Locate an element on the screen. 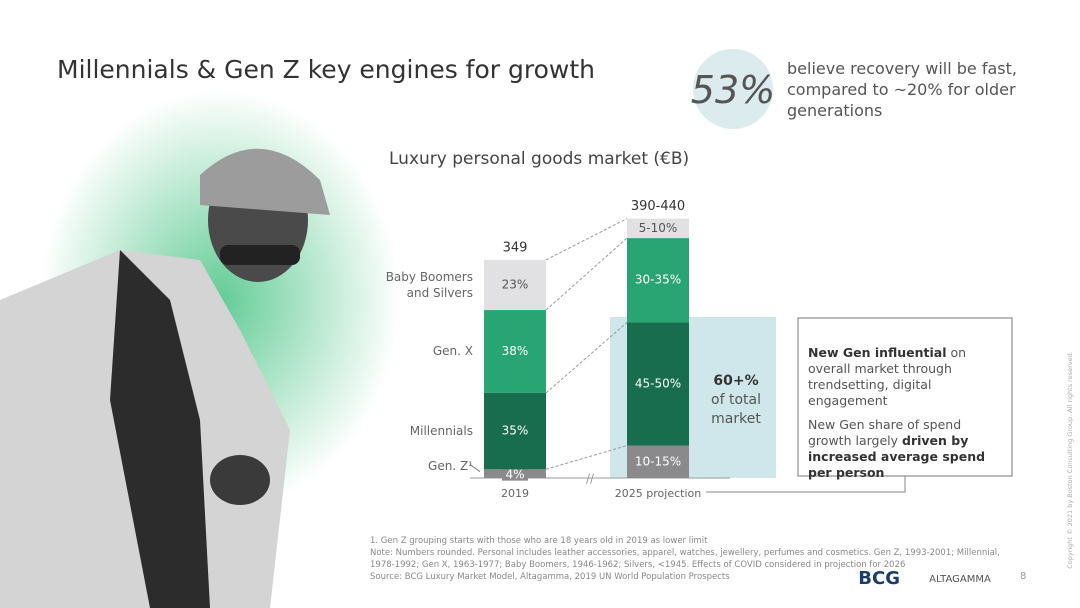 This screenshot has height=608, width=1080. annotation-text: of total market is located at coordinates (736, 409).